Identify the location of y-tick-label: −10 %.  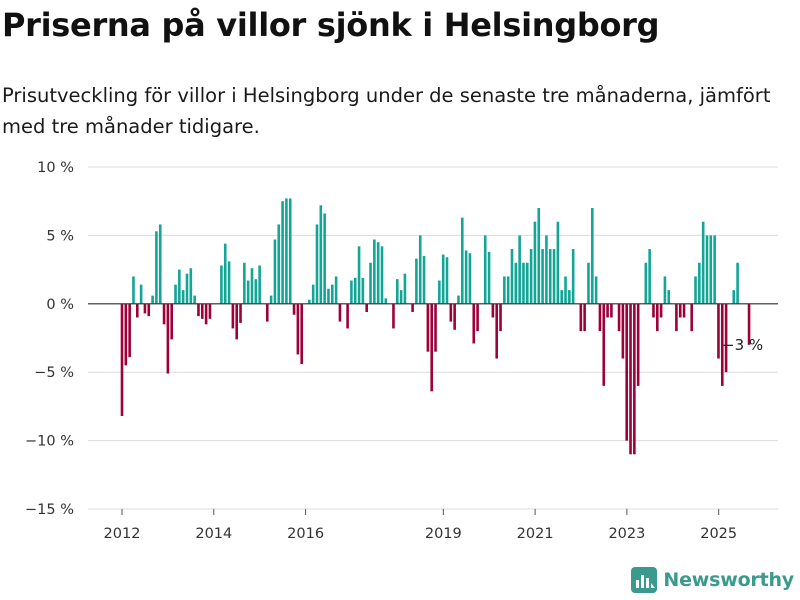
(49, 442).